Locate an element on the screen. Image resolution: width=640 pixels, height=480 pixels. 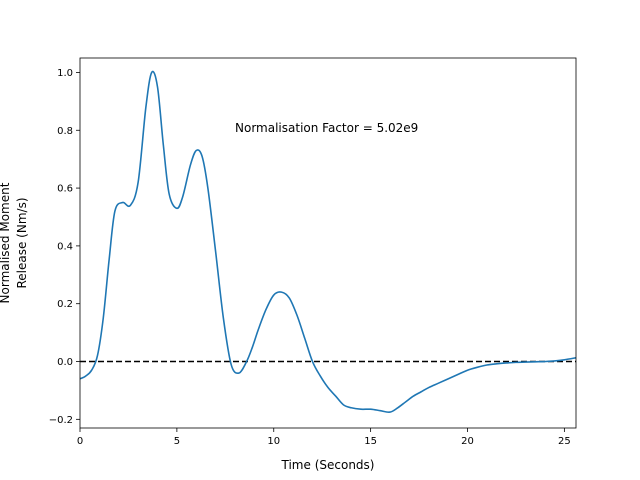
x-tick-label: 5 is located at coordinates (177, 441).